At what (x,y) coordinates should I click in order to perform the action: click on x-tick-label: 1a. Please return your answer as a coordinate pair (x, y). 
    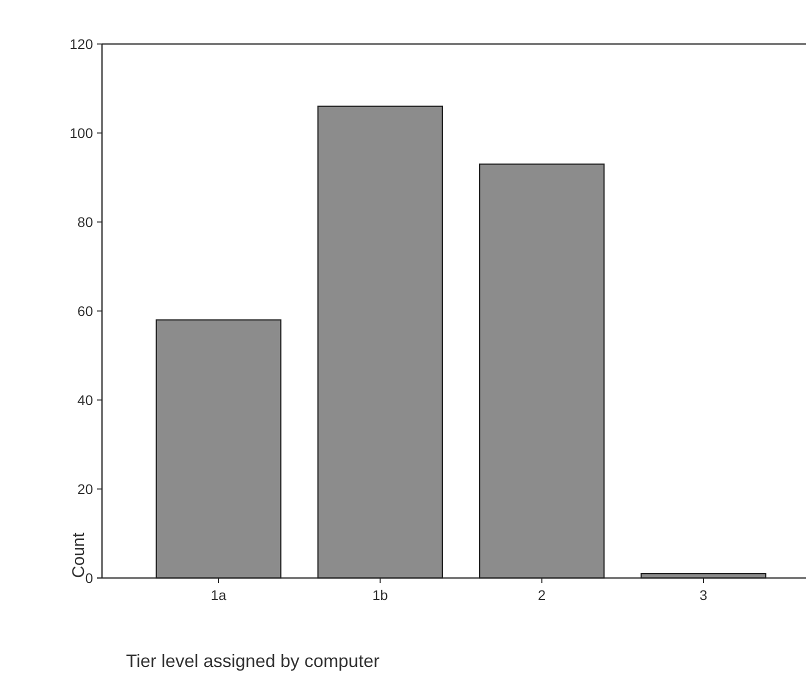
    Looking at the image, I should click on (218, 595).